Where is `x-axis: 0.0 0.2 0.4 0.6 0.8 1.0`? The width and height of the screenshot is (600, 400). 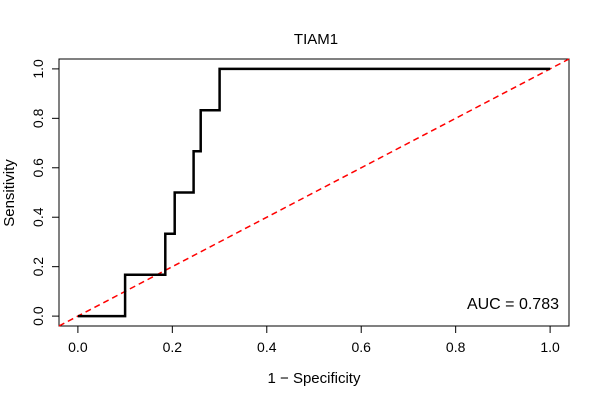 x-axis: 0.0 0.2 0.4 0.6 0.8 1.0 is located at coordinates (314, 340).